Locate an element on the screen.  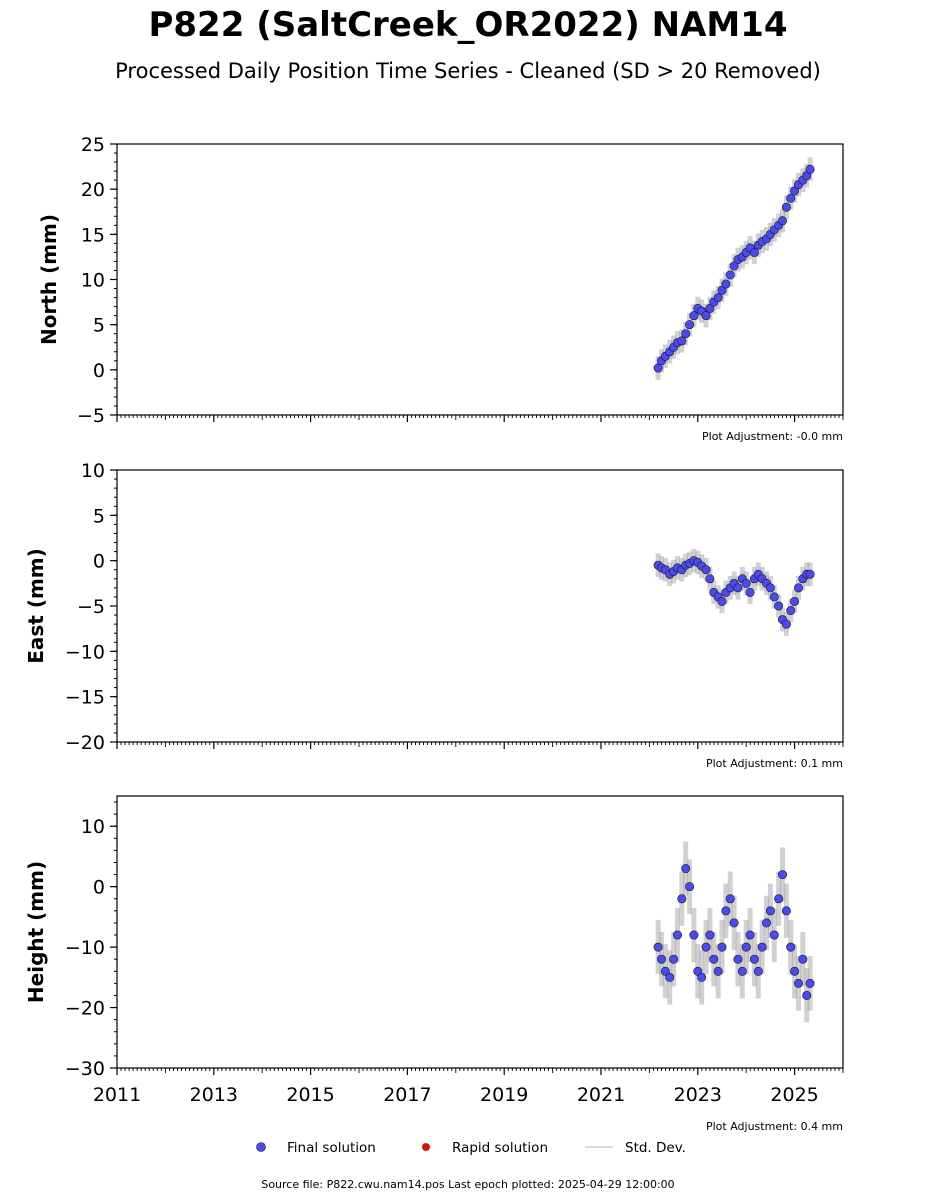
legend-final-marker is located at coordinates (261, 1147).